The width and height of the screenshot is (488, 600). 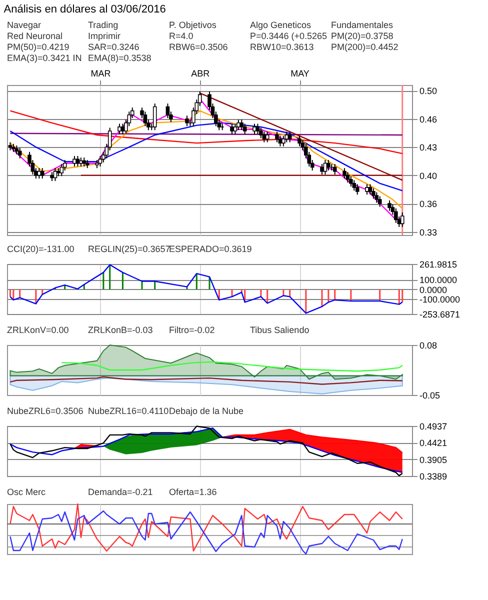 I want to click on y-tick-label: 0.43, so click(x=429, y=147).